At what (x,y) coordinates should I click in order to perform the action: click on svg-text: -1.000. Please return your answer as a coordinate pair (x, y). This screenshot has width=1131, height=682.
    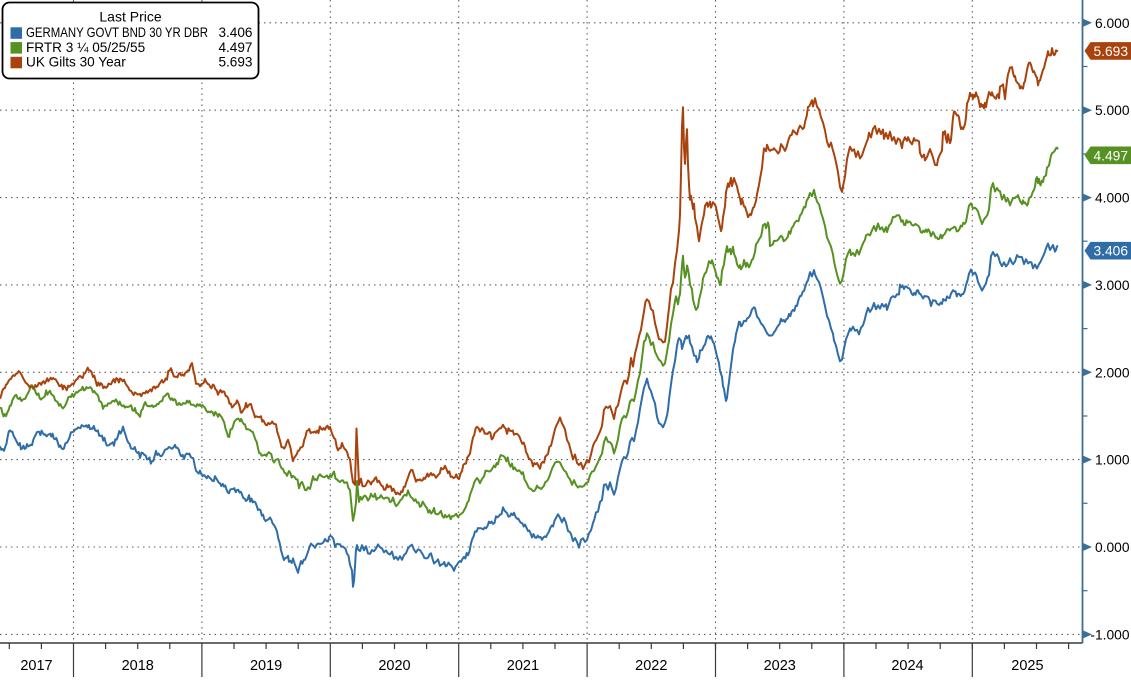
    Looking at the image, I should click on (1109, 634).